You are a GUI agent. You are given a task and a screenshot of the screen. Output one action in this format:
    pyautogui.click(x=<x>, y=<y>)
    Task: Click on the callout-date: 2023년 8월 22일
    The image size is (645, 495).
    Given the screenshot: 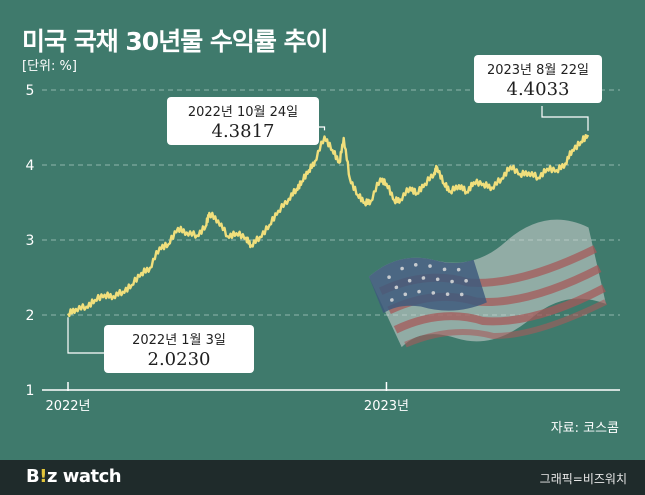 What is the action you would take?
    pyautogui.click(x=538, y=70)
    